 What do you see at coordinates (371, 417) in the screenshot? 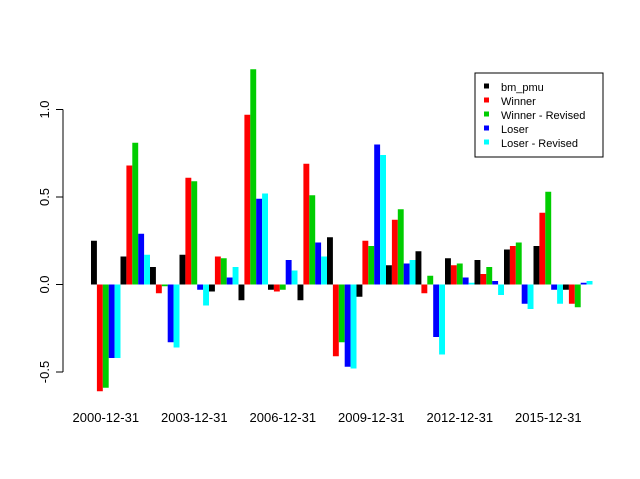
I see `x-tick-label: 2009-12-31` at bounding box center [371, 417].